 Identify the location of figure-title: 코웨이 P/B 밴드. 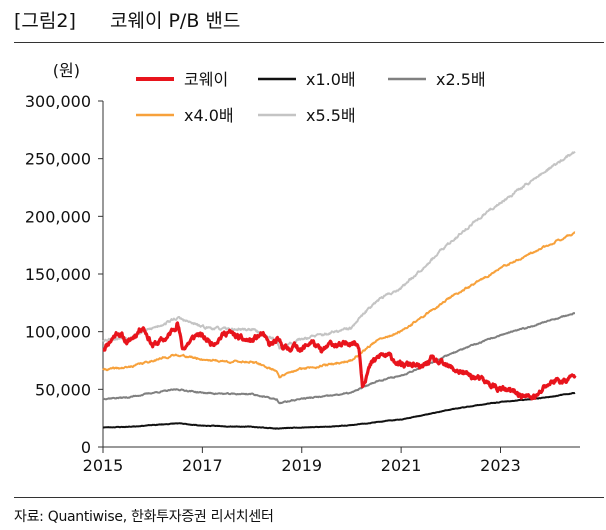
(175, 21).